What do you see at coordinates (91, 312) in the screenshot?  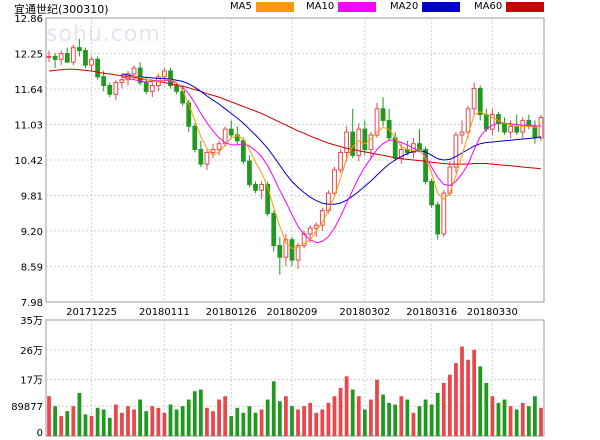 I see `date-tick-label: 20171225` at bounding box center [91, 312].